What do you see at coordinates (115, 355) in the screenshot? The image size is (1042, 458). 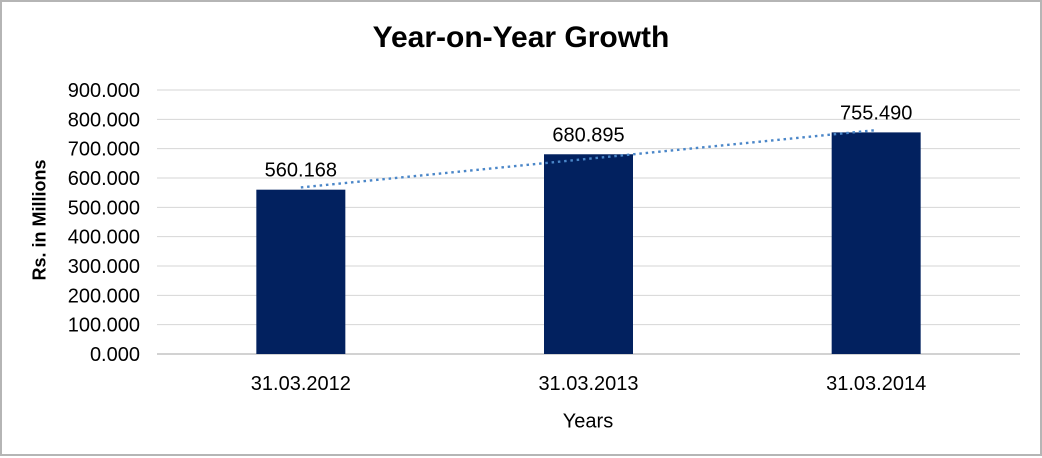 I see `y-tick-label: 0.000` at bounding box center [115, 355].